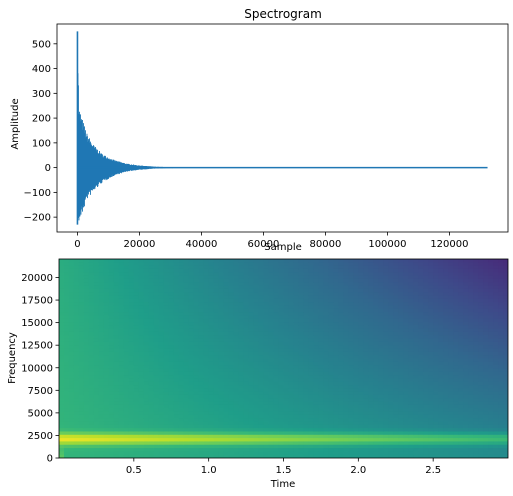  I want to click on waveform-x-tick-label: 40000, so click(202, 244).